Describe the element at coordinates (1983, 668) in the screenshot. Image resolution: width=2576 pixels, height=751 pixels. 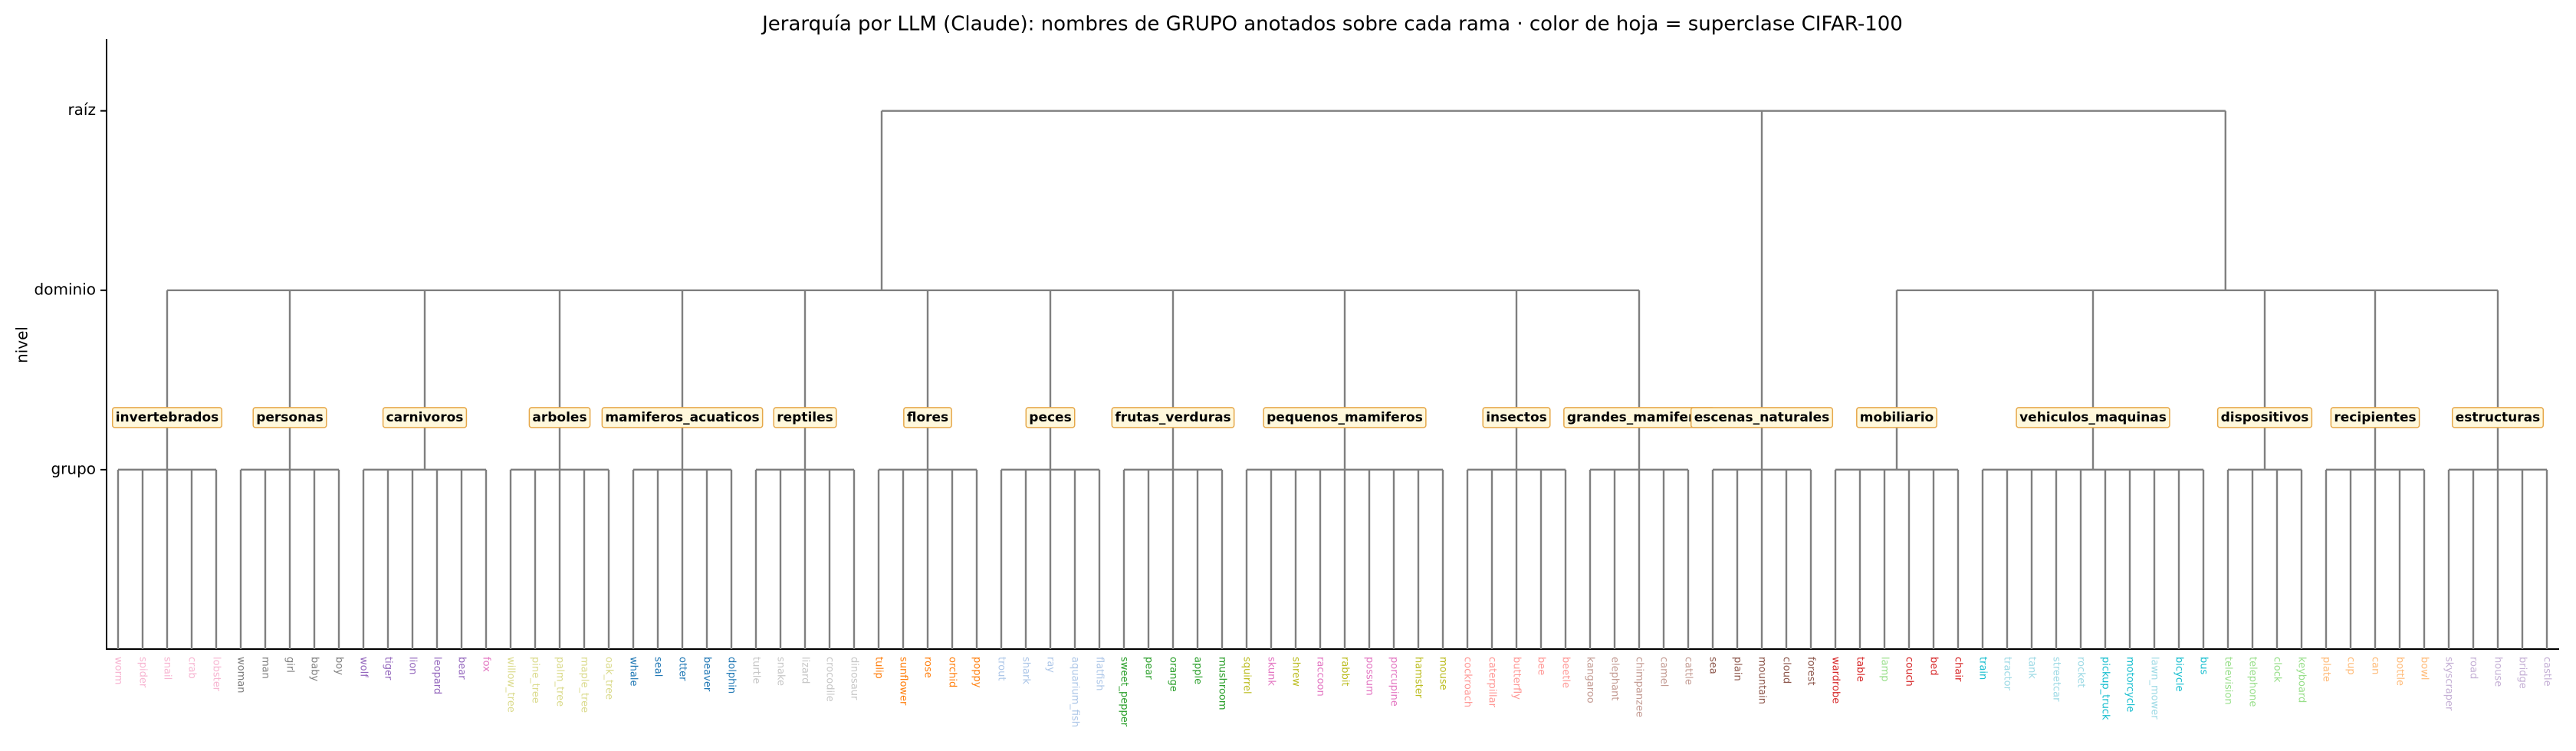
I see `leaf-label: train` at that location.